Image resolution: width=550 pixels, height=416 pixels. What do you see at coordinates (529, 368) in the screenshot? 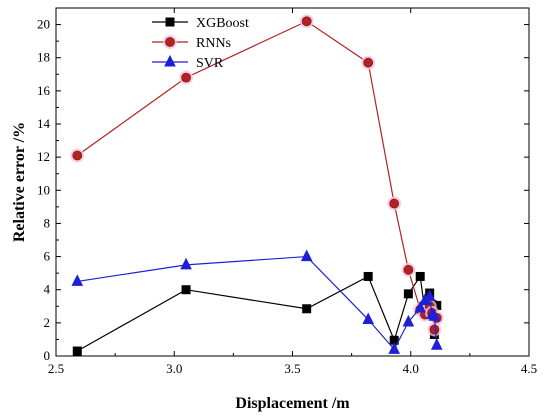
I see `x-tick-label: 4.5` at bounding box center [529, 368].